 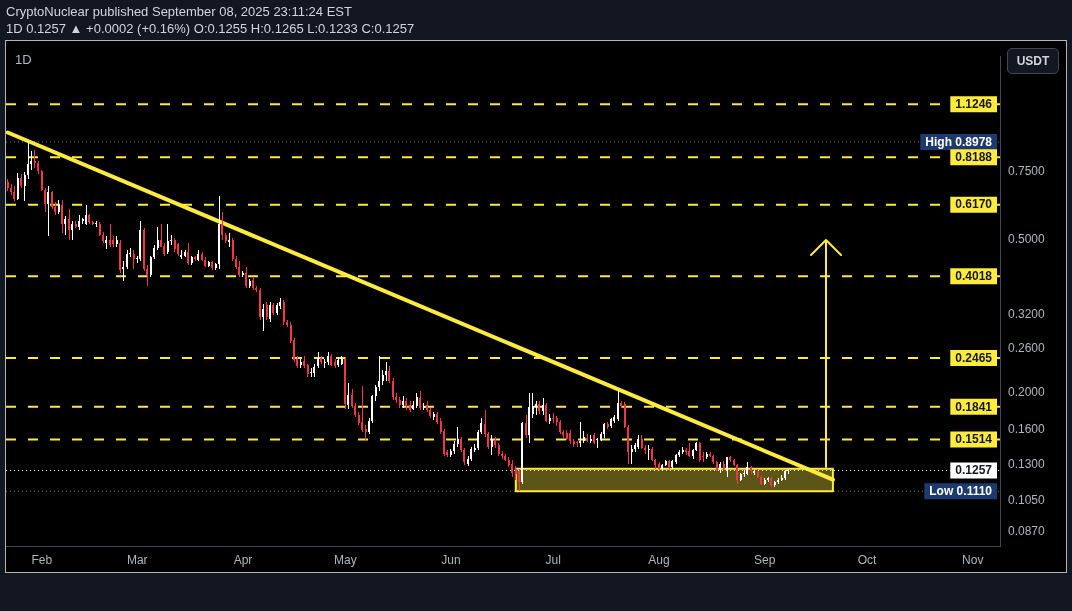 I want to click on ref-line-label: High 0.8978, so click(x=959, y=141).